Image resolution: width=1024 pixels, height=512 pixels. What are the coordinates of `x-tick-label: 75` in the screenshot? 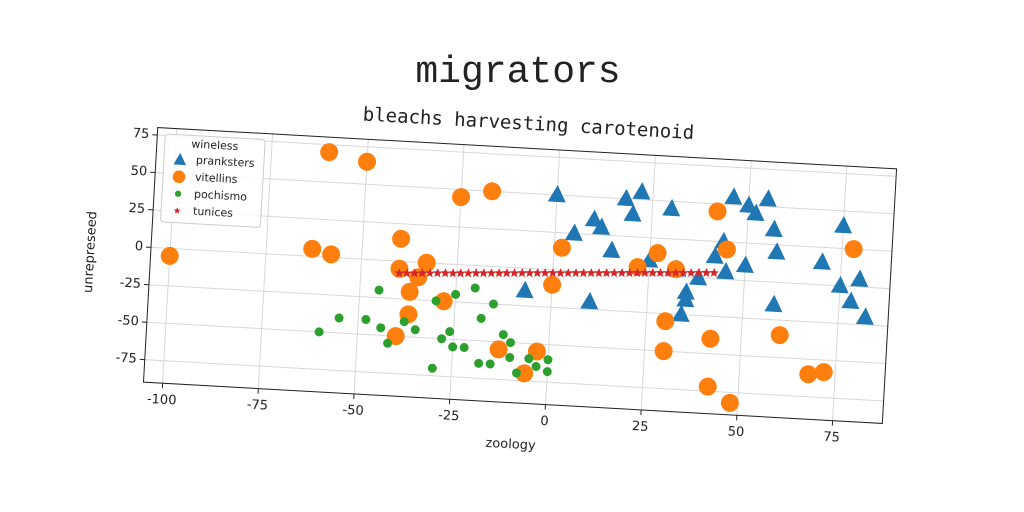 It's located at (831, 438).